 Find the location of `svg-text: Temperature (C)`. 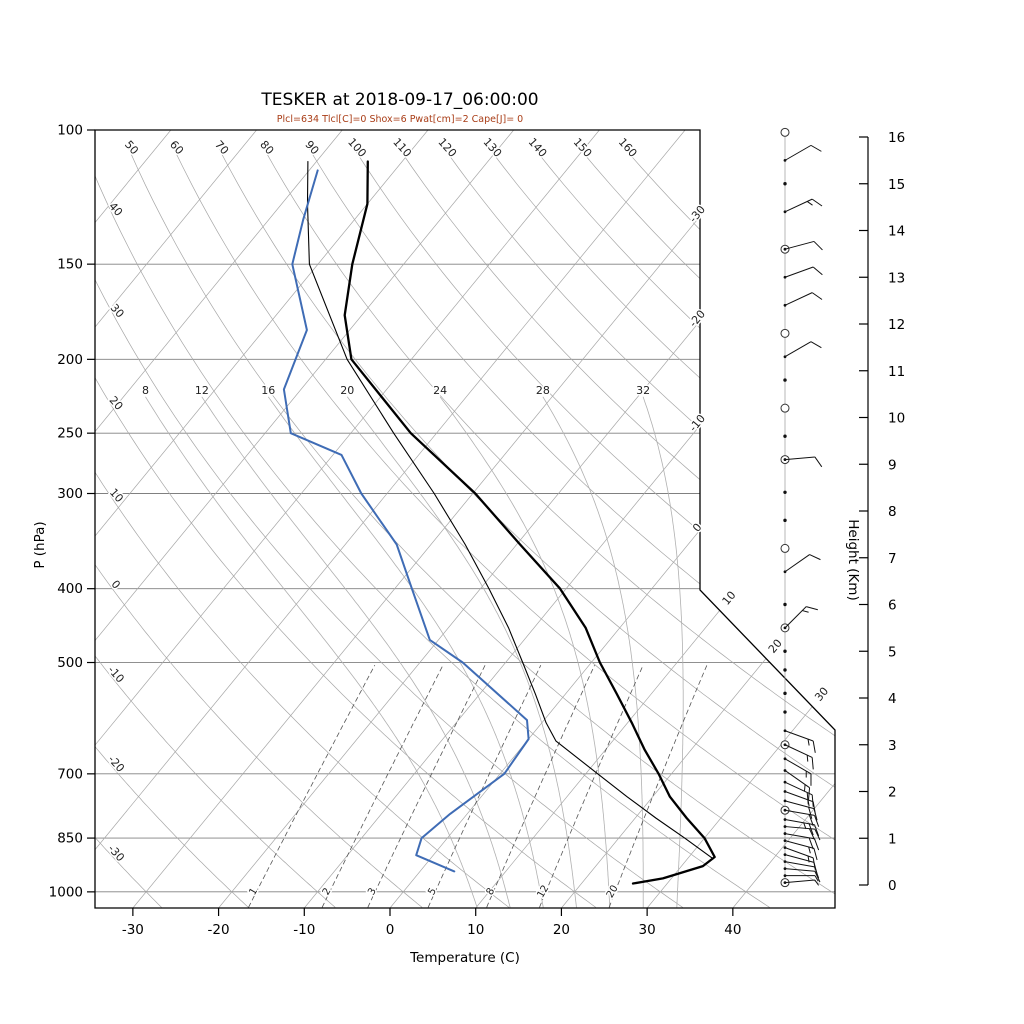

svg-text: Temperature (C) is located at coordinates (464, 958).